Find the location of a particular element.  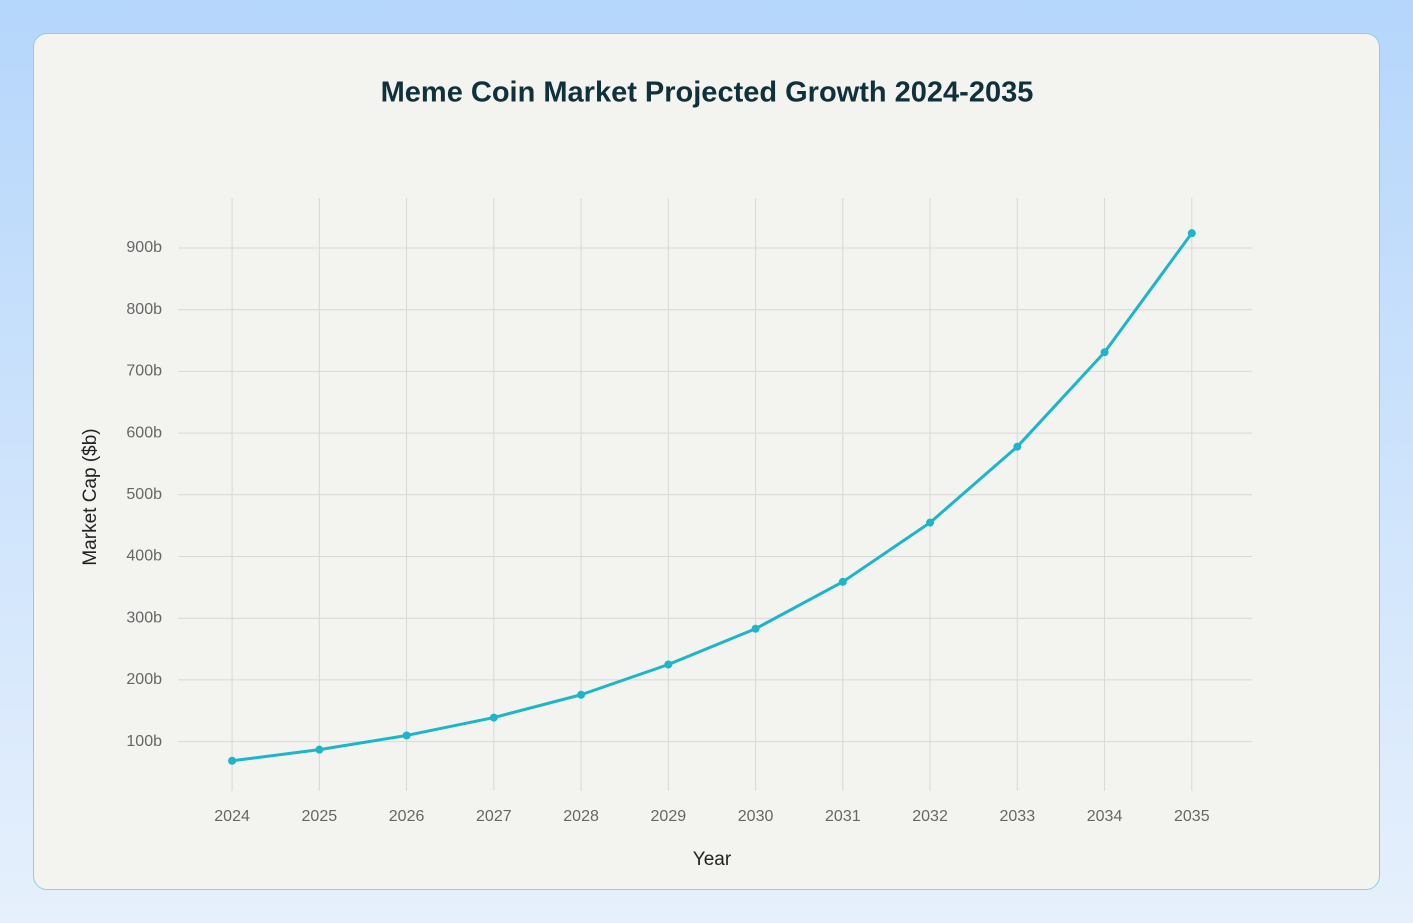

x-tick-label: 2030 is located at coordinates (756, 816).